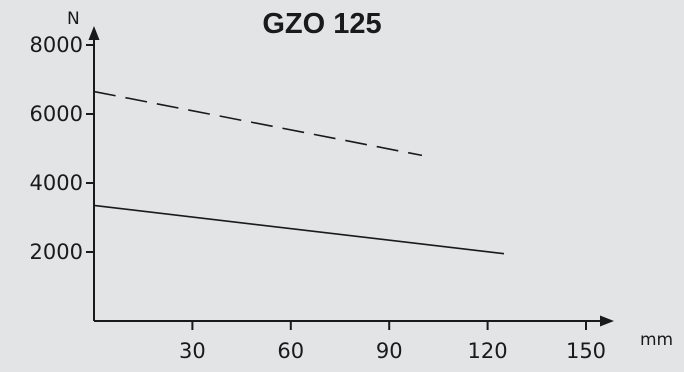 The image size is (684, 372). I want to click on x-tick-label: 60, so click(290, 351).